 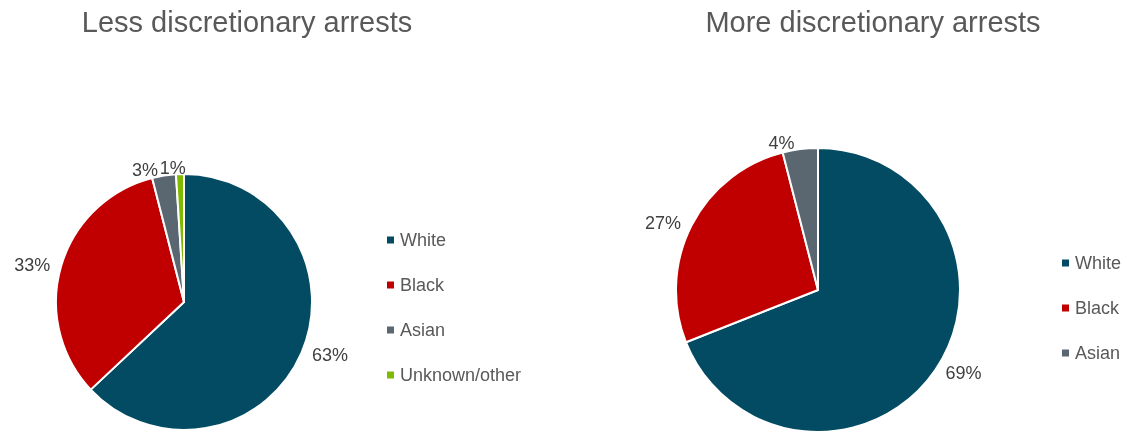 What do you see at coordinates (32, 264) in the screenshot?
I see `data-label: 33%` at bounding box center [32, 264].